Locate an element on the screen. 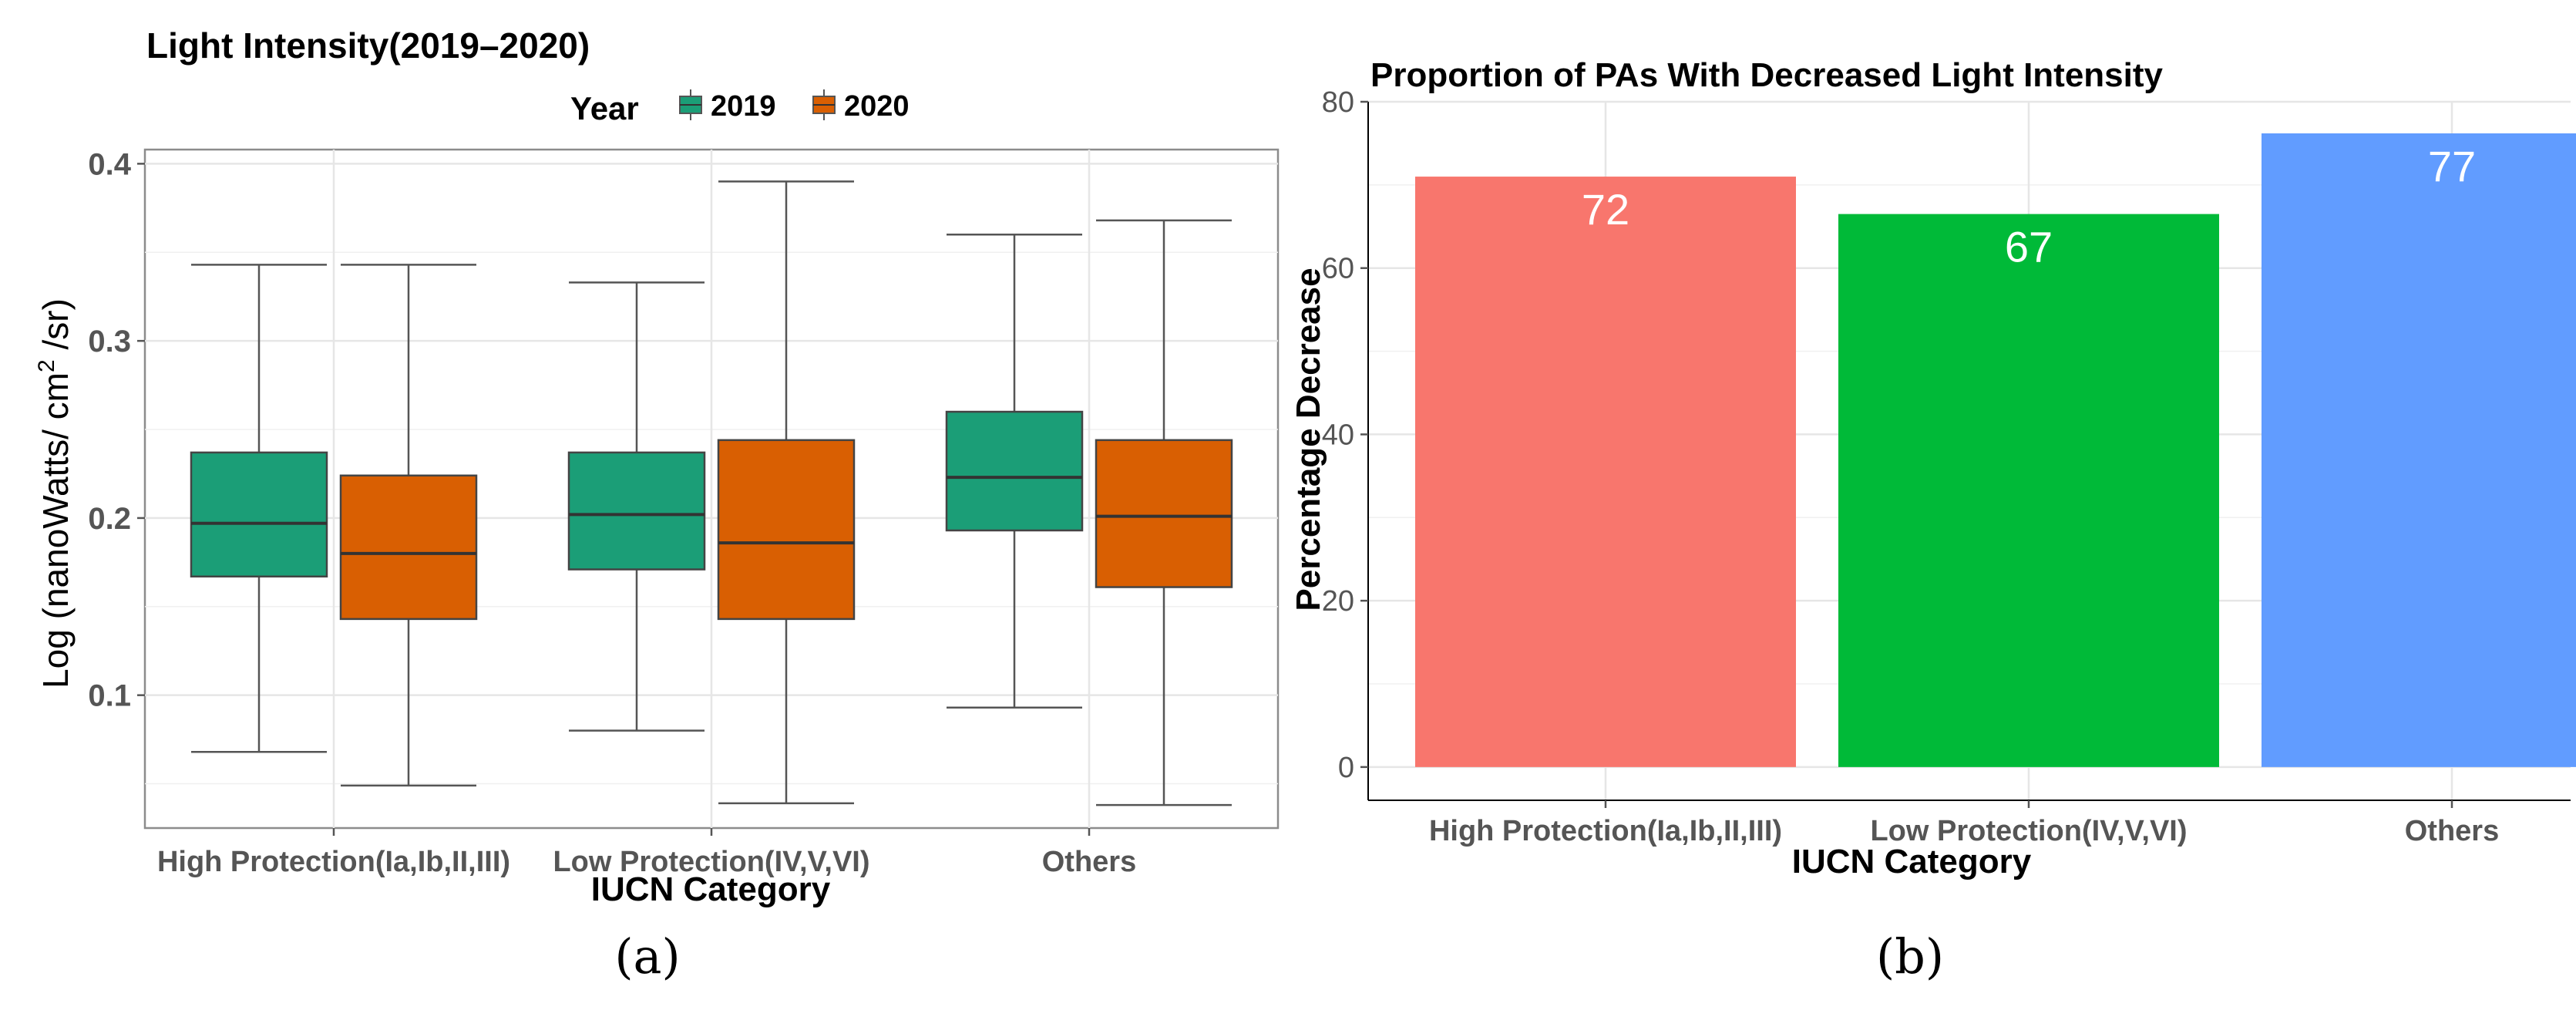 The height and width of the screenshot is (1010, 2576). panel-b-label: (b) is located at coordinates (1910, 956).